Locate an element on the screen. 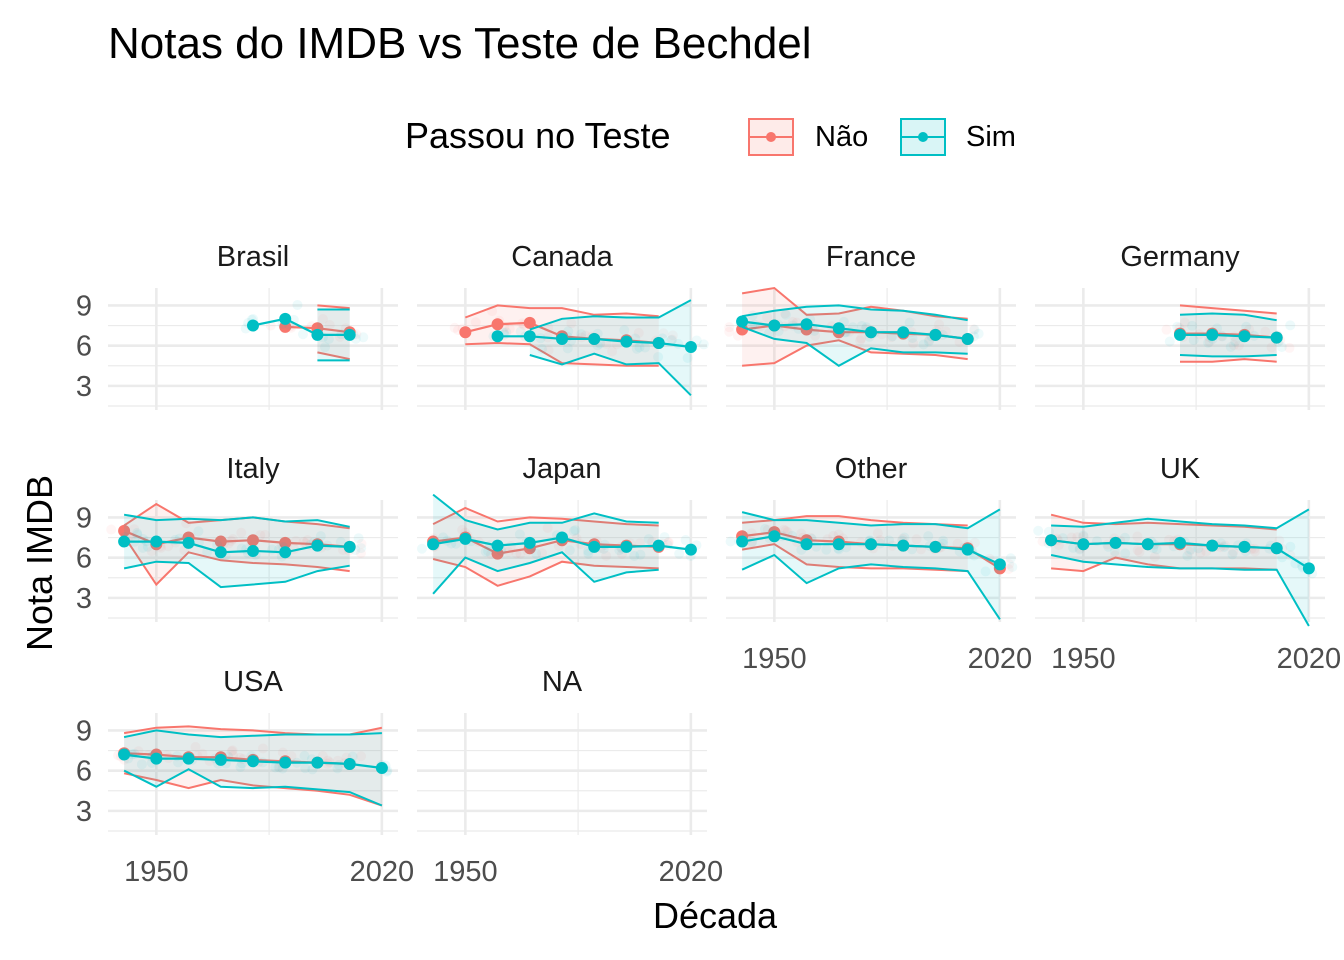 Image resolution: width=1344 pixels, height=960 pixels. facet-label-na: NA is located at coordinates (562, 682).